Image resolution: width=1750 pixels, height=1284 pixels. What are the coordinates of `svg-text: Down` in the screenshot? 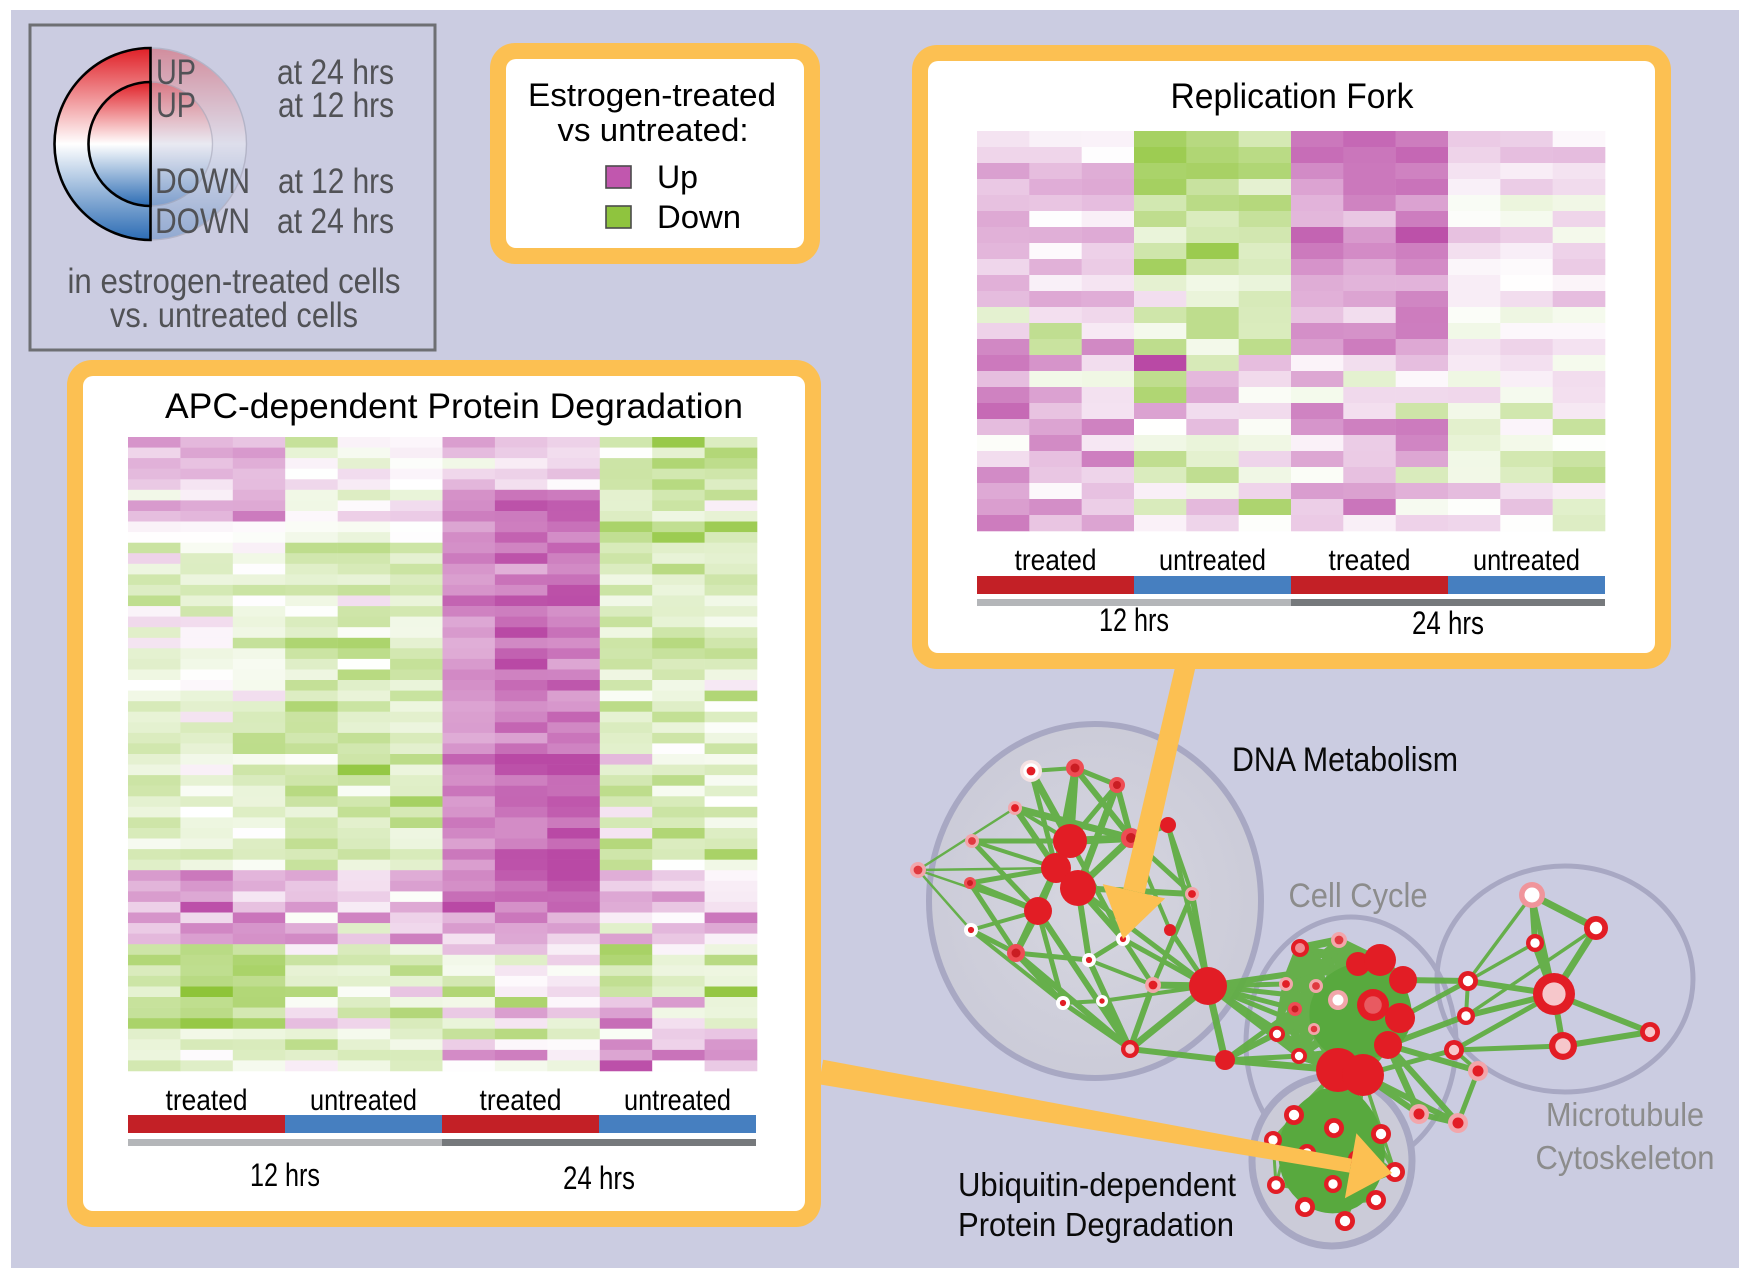 It's located at (699, 217).